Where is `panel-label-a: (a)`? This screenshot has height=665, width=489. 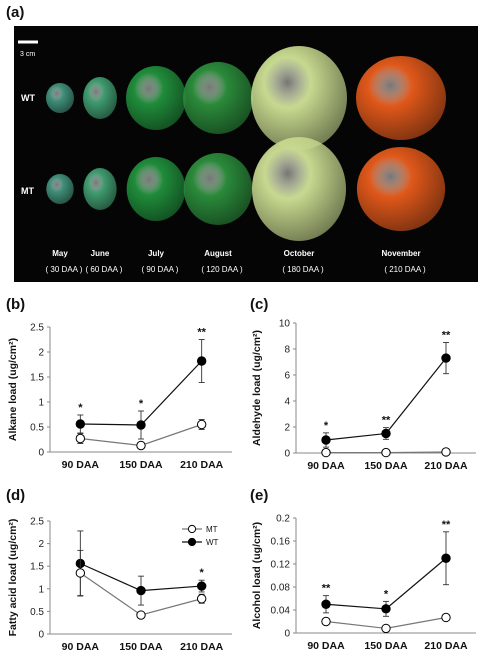 panel-label-a: (a) is located at coordinates (15, 12).